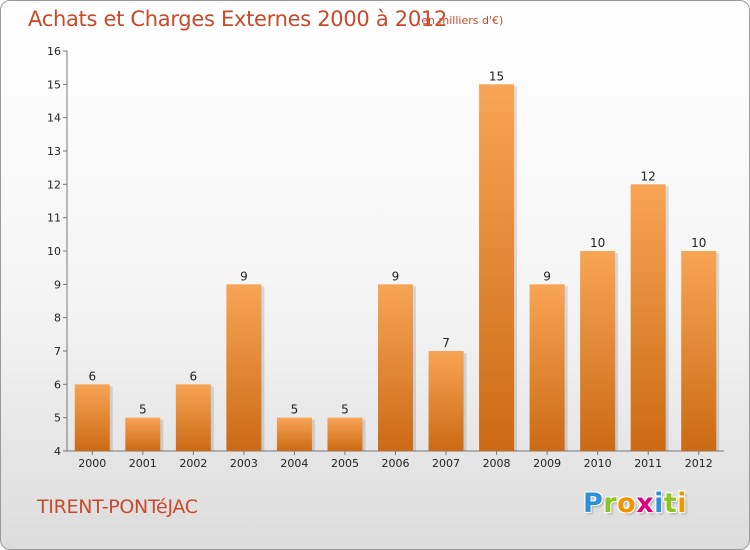  I want to click on bar-2010, so click(598, 351).